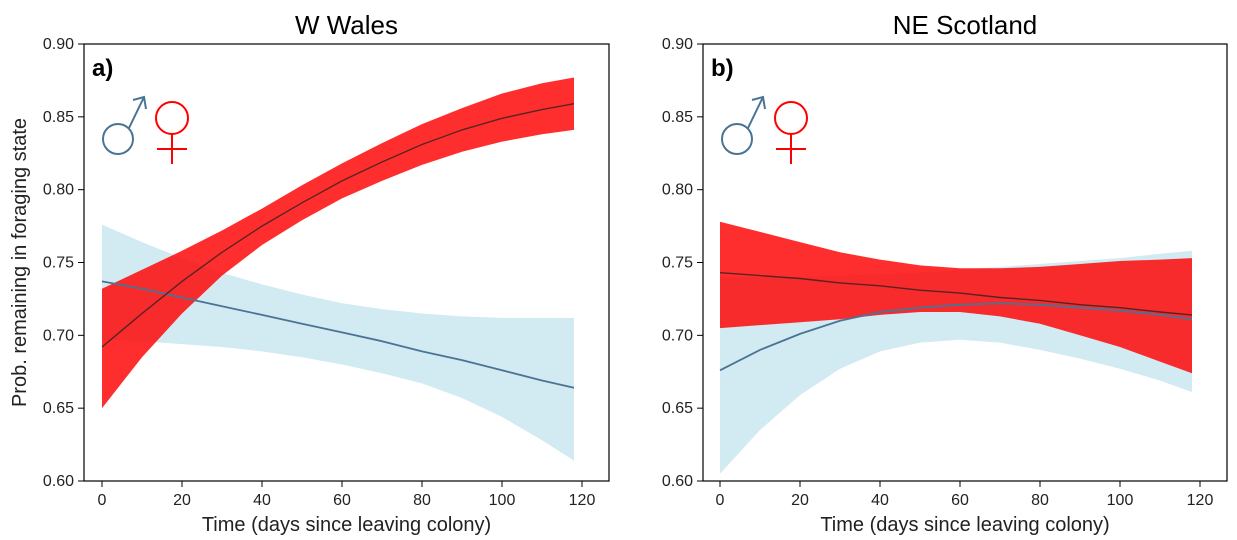  I want to click on female-confidence-band, so click(956, 297).